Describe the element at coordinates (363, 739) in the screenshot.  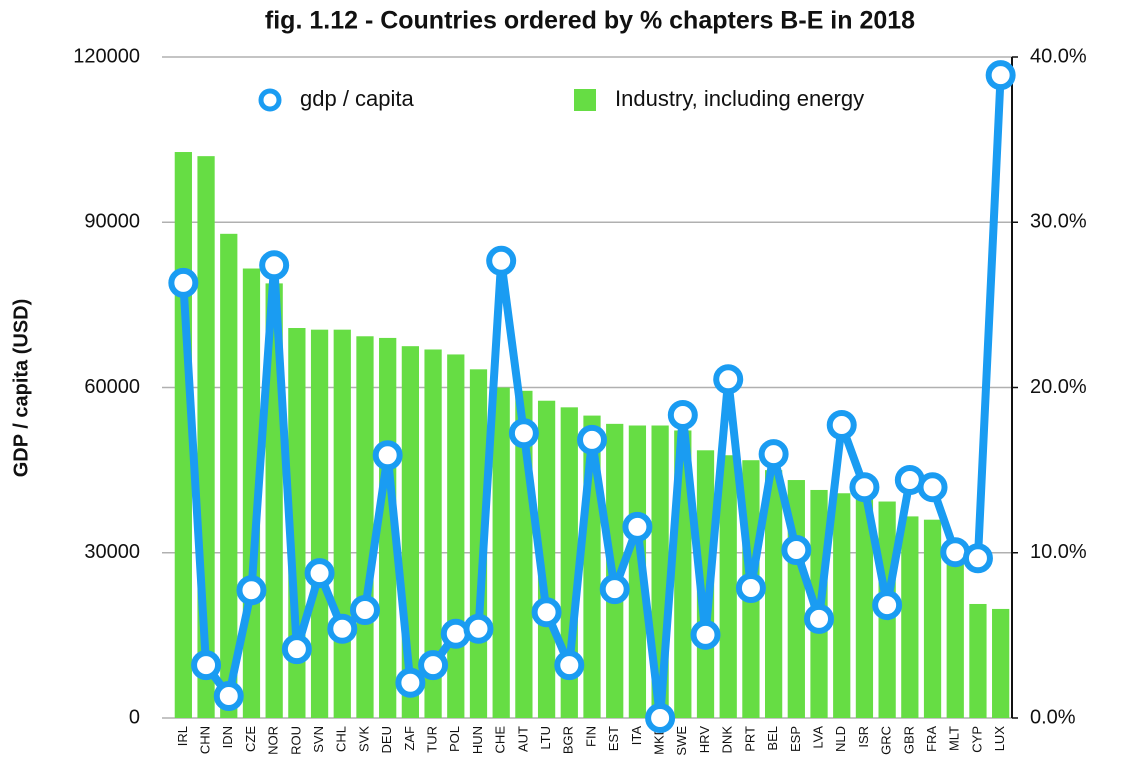
I see `x-tick-label: SVK` at that location.